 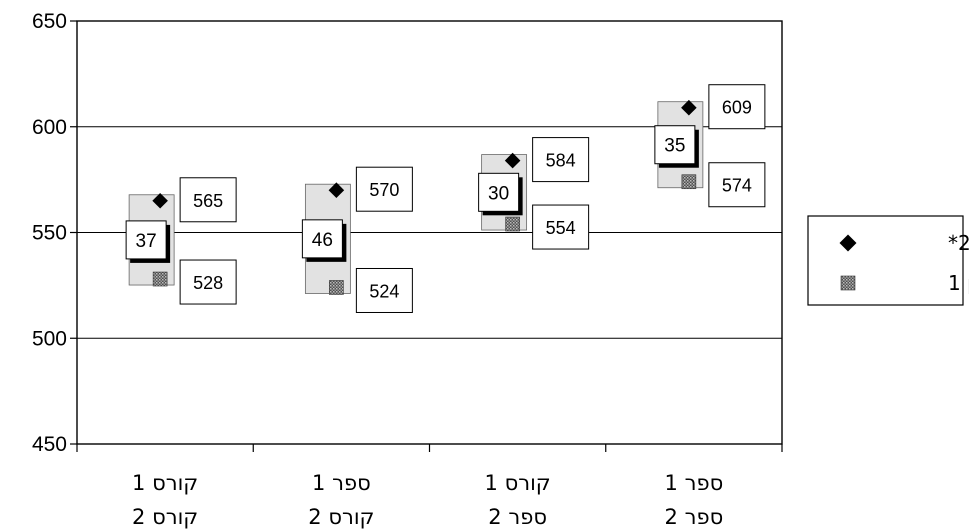 I want to click on data-label: 570, so click(x=384, y=190).